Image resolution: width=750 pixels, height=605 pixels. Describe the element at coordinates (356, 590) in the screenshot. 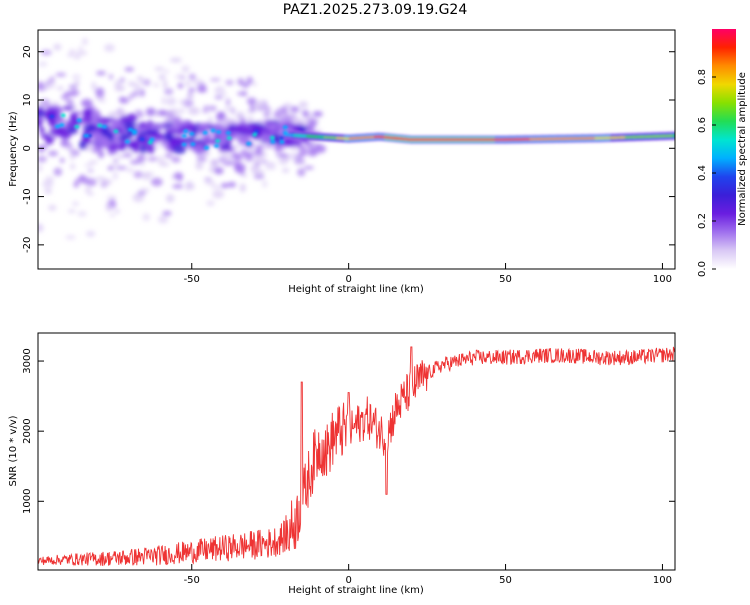

I see `snr-x-label: Height of straight line (km)` at that location.